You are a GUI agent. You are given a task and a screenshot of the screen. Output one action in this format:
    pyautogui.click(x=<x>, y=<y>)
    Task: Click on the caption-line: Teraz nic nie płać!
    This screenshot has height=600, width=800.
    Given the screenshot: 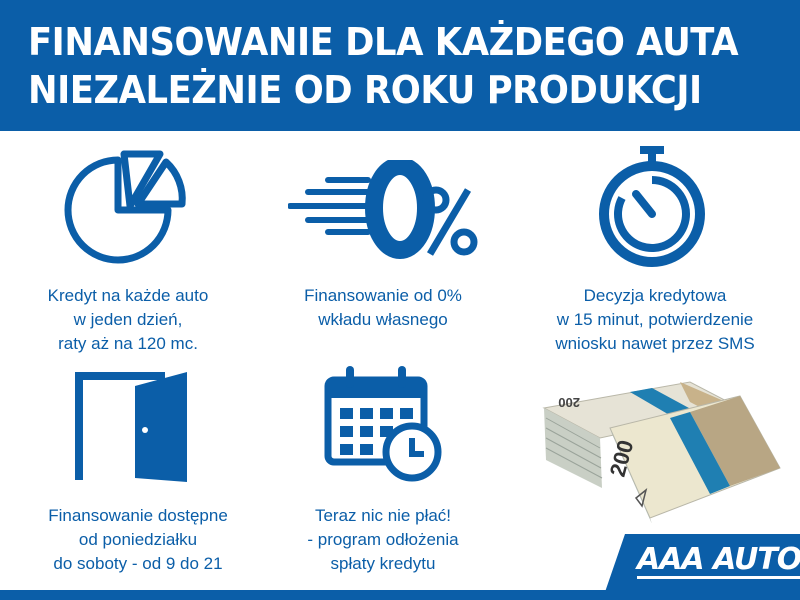 What is the action you would take?
    pyautogui.click(x=383, y=515)
    